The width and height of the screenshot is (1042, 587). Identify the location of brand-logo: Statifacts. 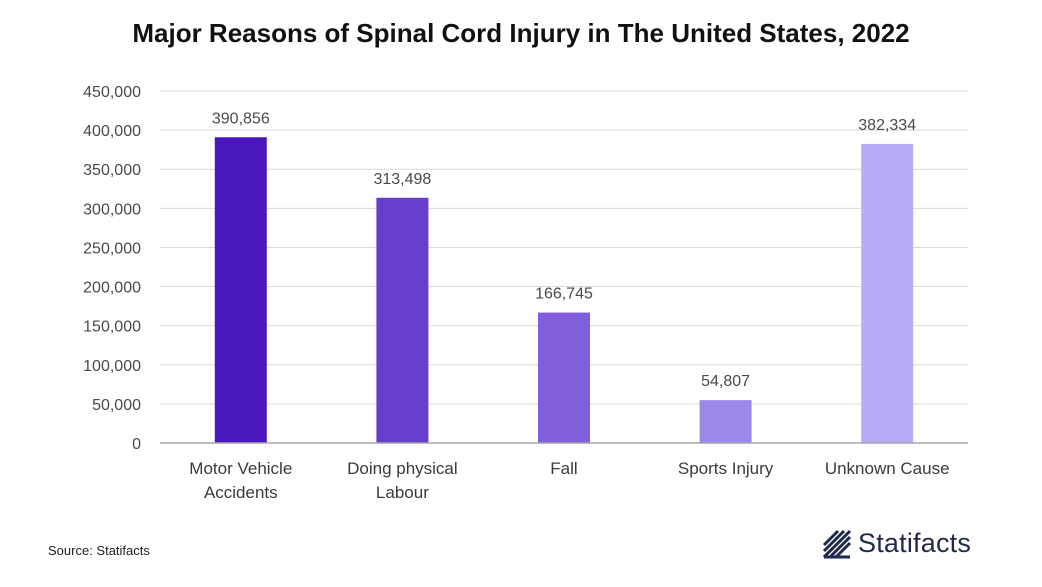
(896, 543).